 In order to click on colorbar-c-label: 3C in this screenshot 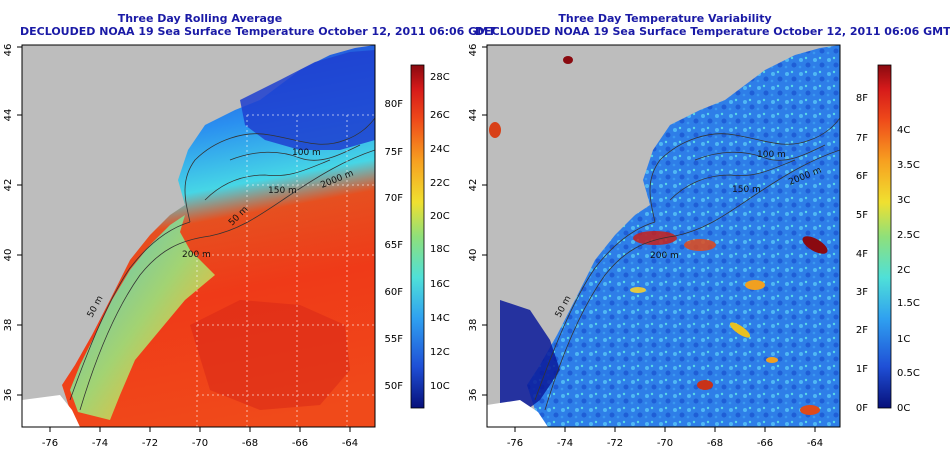, I will do `click(903, 200)`.